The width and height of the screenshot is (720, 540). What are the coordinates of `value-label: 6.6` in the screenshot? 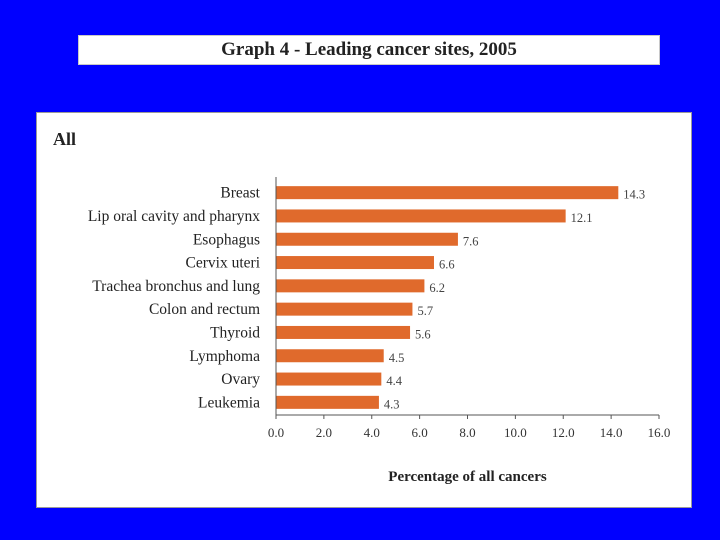 It's located at (447, 265).